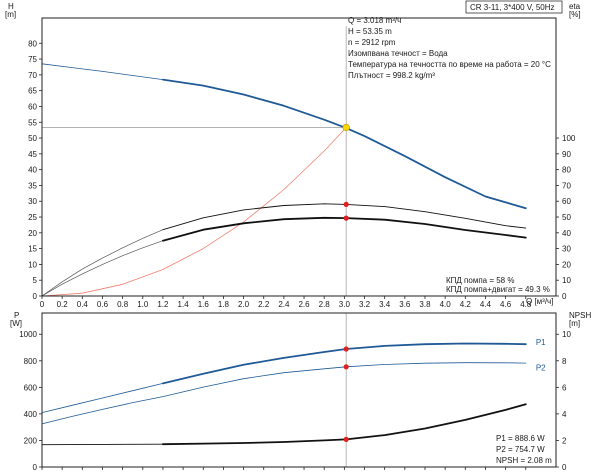 This screenshot has height=474, width=600. Describe the element at coordinates (32, 106) in the screenshot. I see `y-left-tick-label: 60` at that location.